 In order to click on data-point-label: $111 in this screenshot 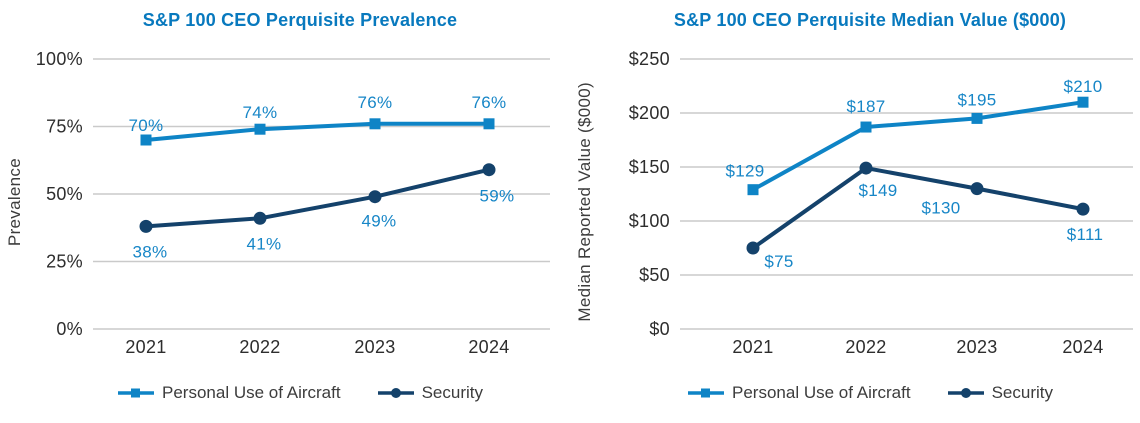, I will do `click(1085, 234)`.